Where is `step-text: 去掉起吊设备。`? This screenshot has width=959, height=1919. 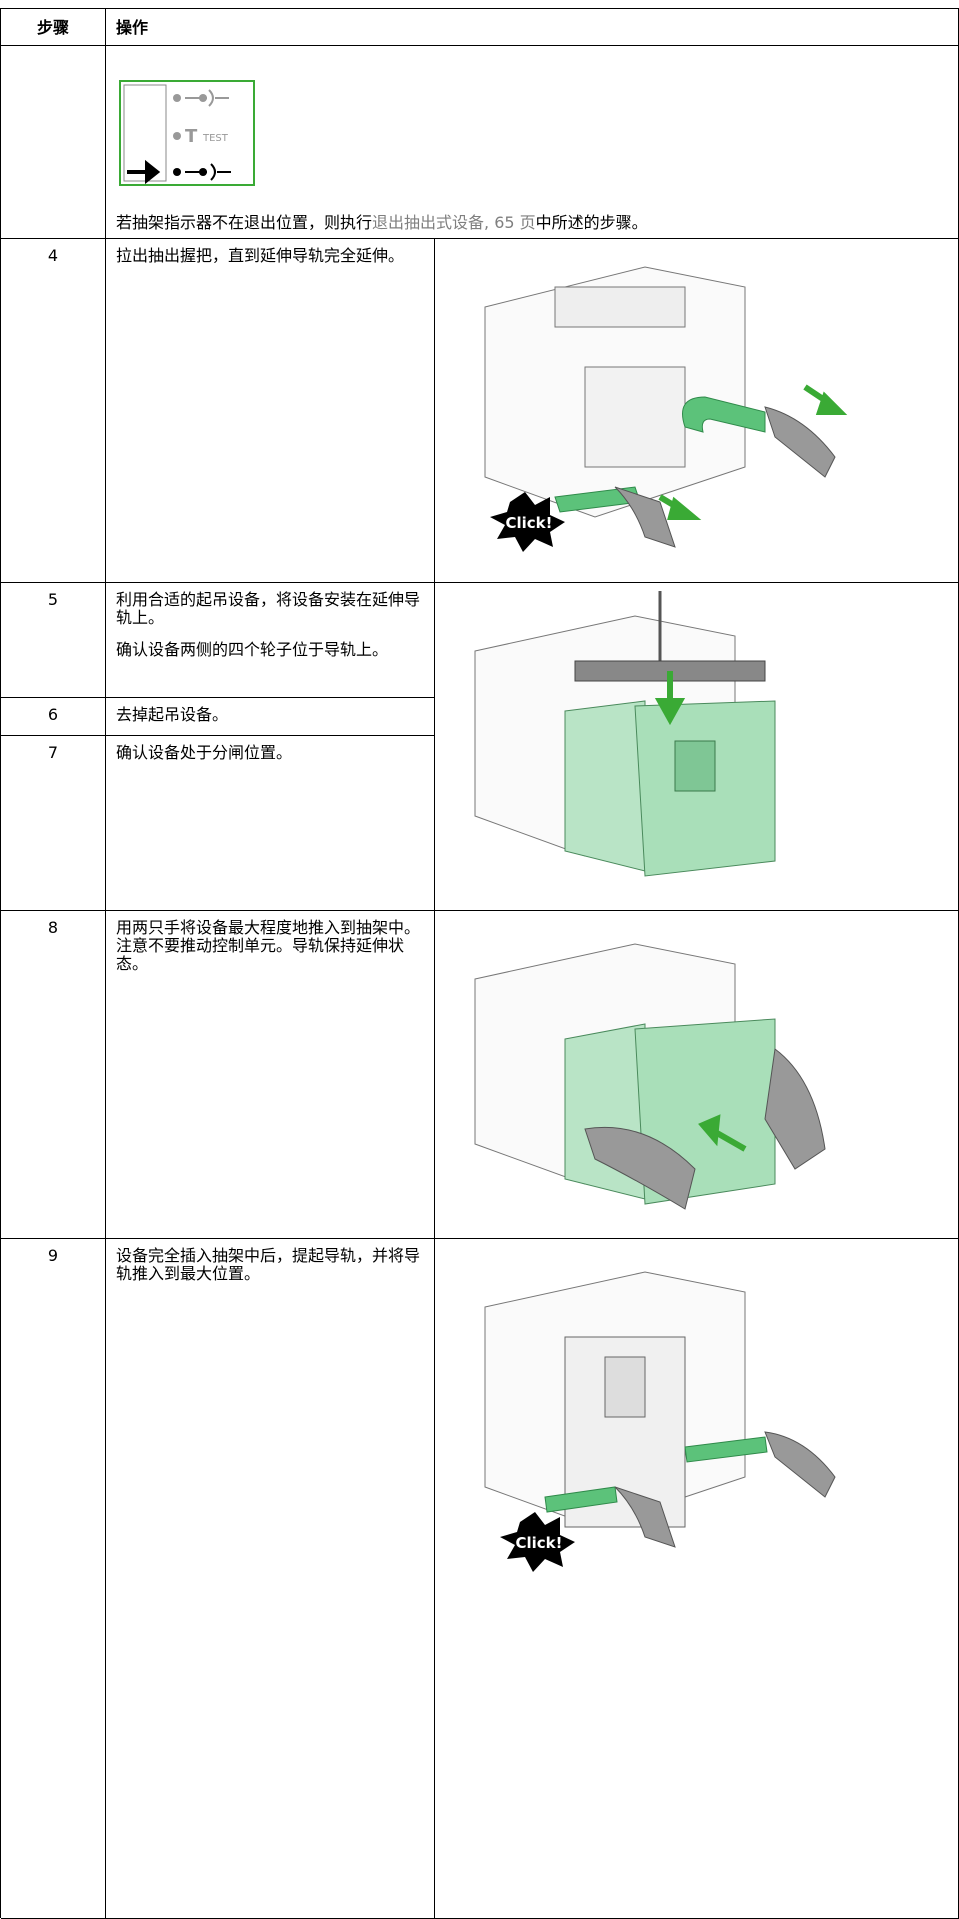
step-text: 去掉起吊设备。 is located at coordinates (270, 717).